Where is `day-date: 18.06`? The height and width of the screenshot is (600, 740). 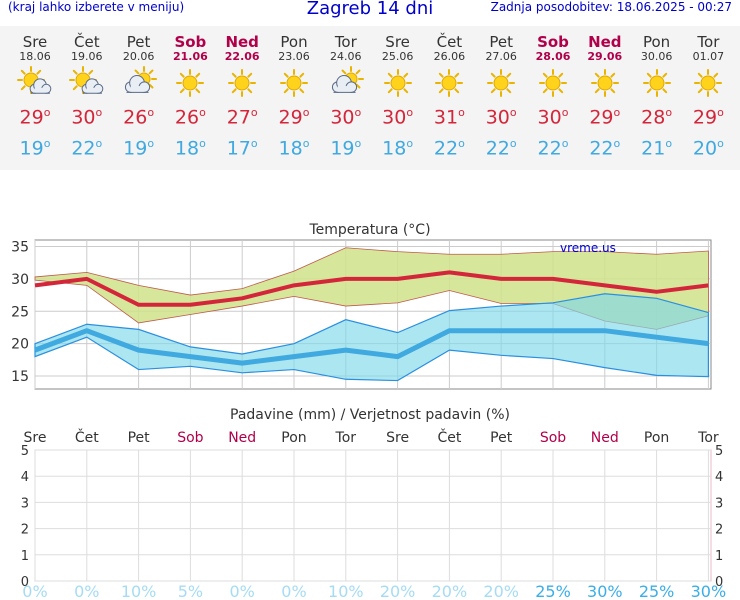
day-date: 18.06 is located at coordinates (35, 56).